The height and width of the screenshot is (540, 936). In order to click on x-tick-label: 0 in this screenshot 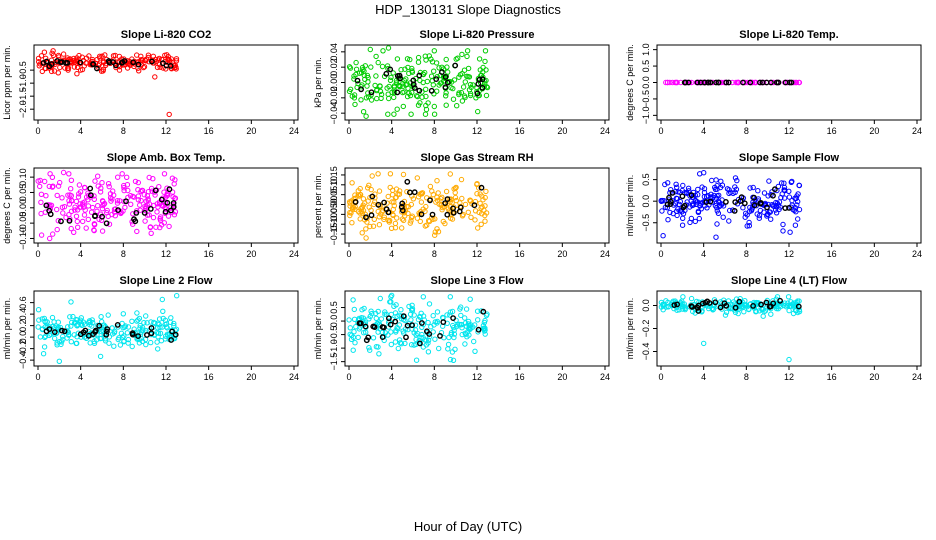, I will do `click(348, 254)`.